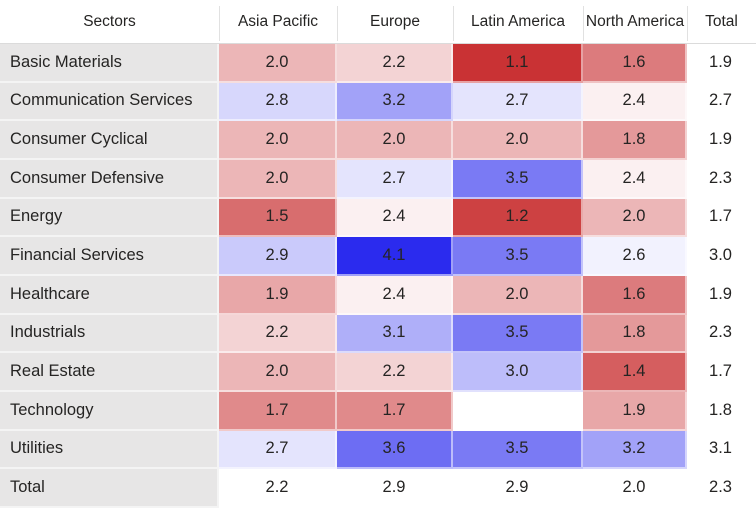 The height and width of the screenshot is (527, 756). I want to click on cell-utilities-asia-pacific: 2.7, so click(278, 450).